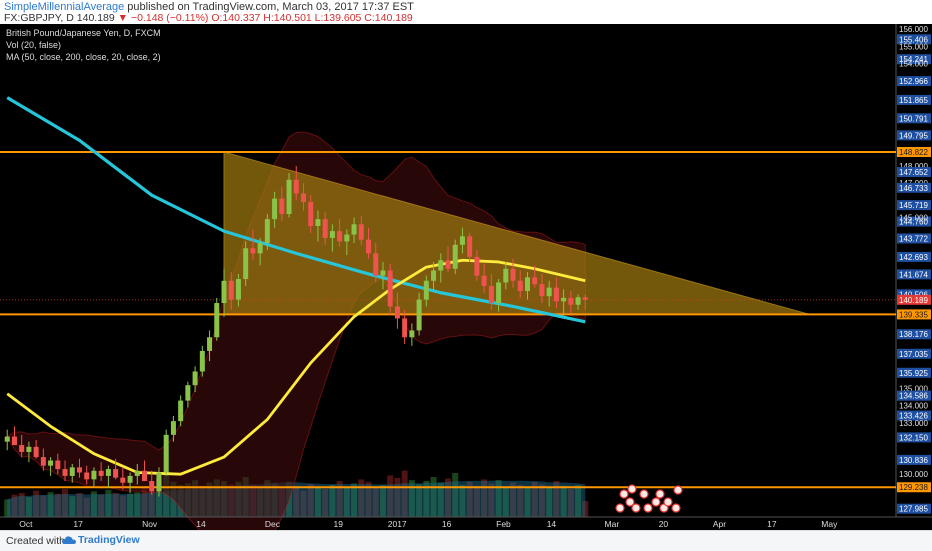  I want to click on price-marker-label: 142.693, so click(913, 257).